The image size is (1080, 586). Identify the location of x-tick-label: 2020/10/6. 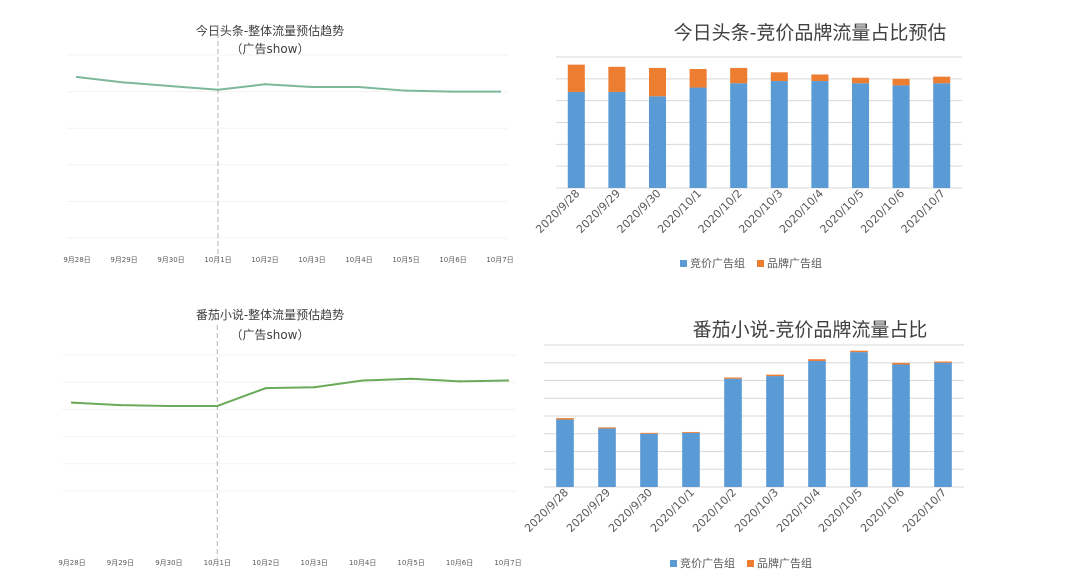
(882, 510).